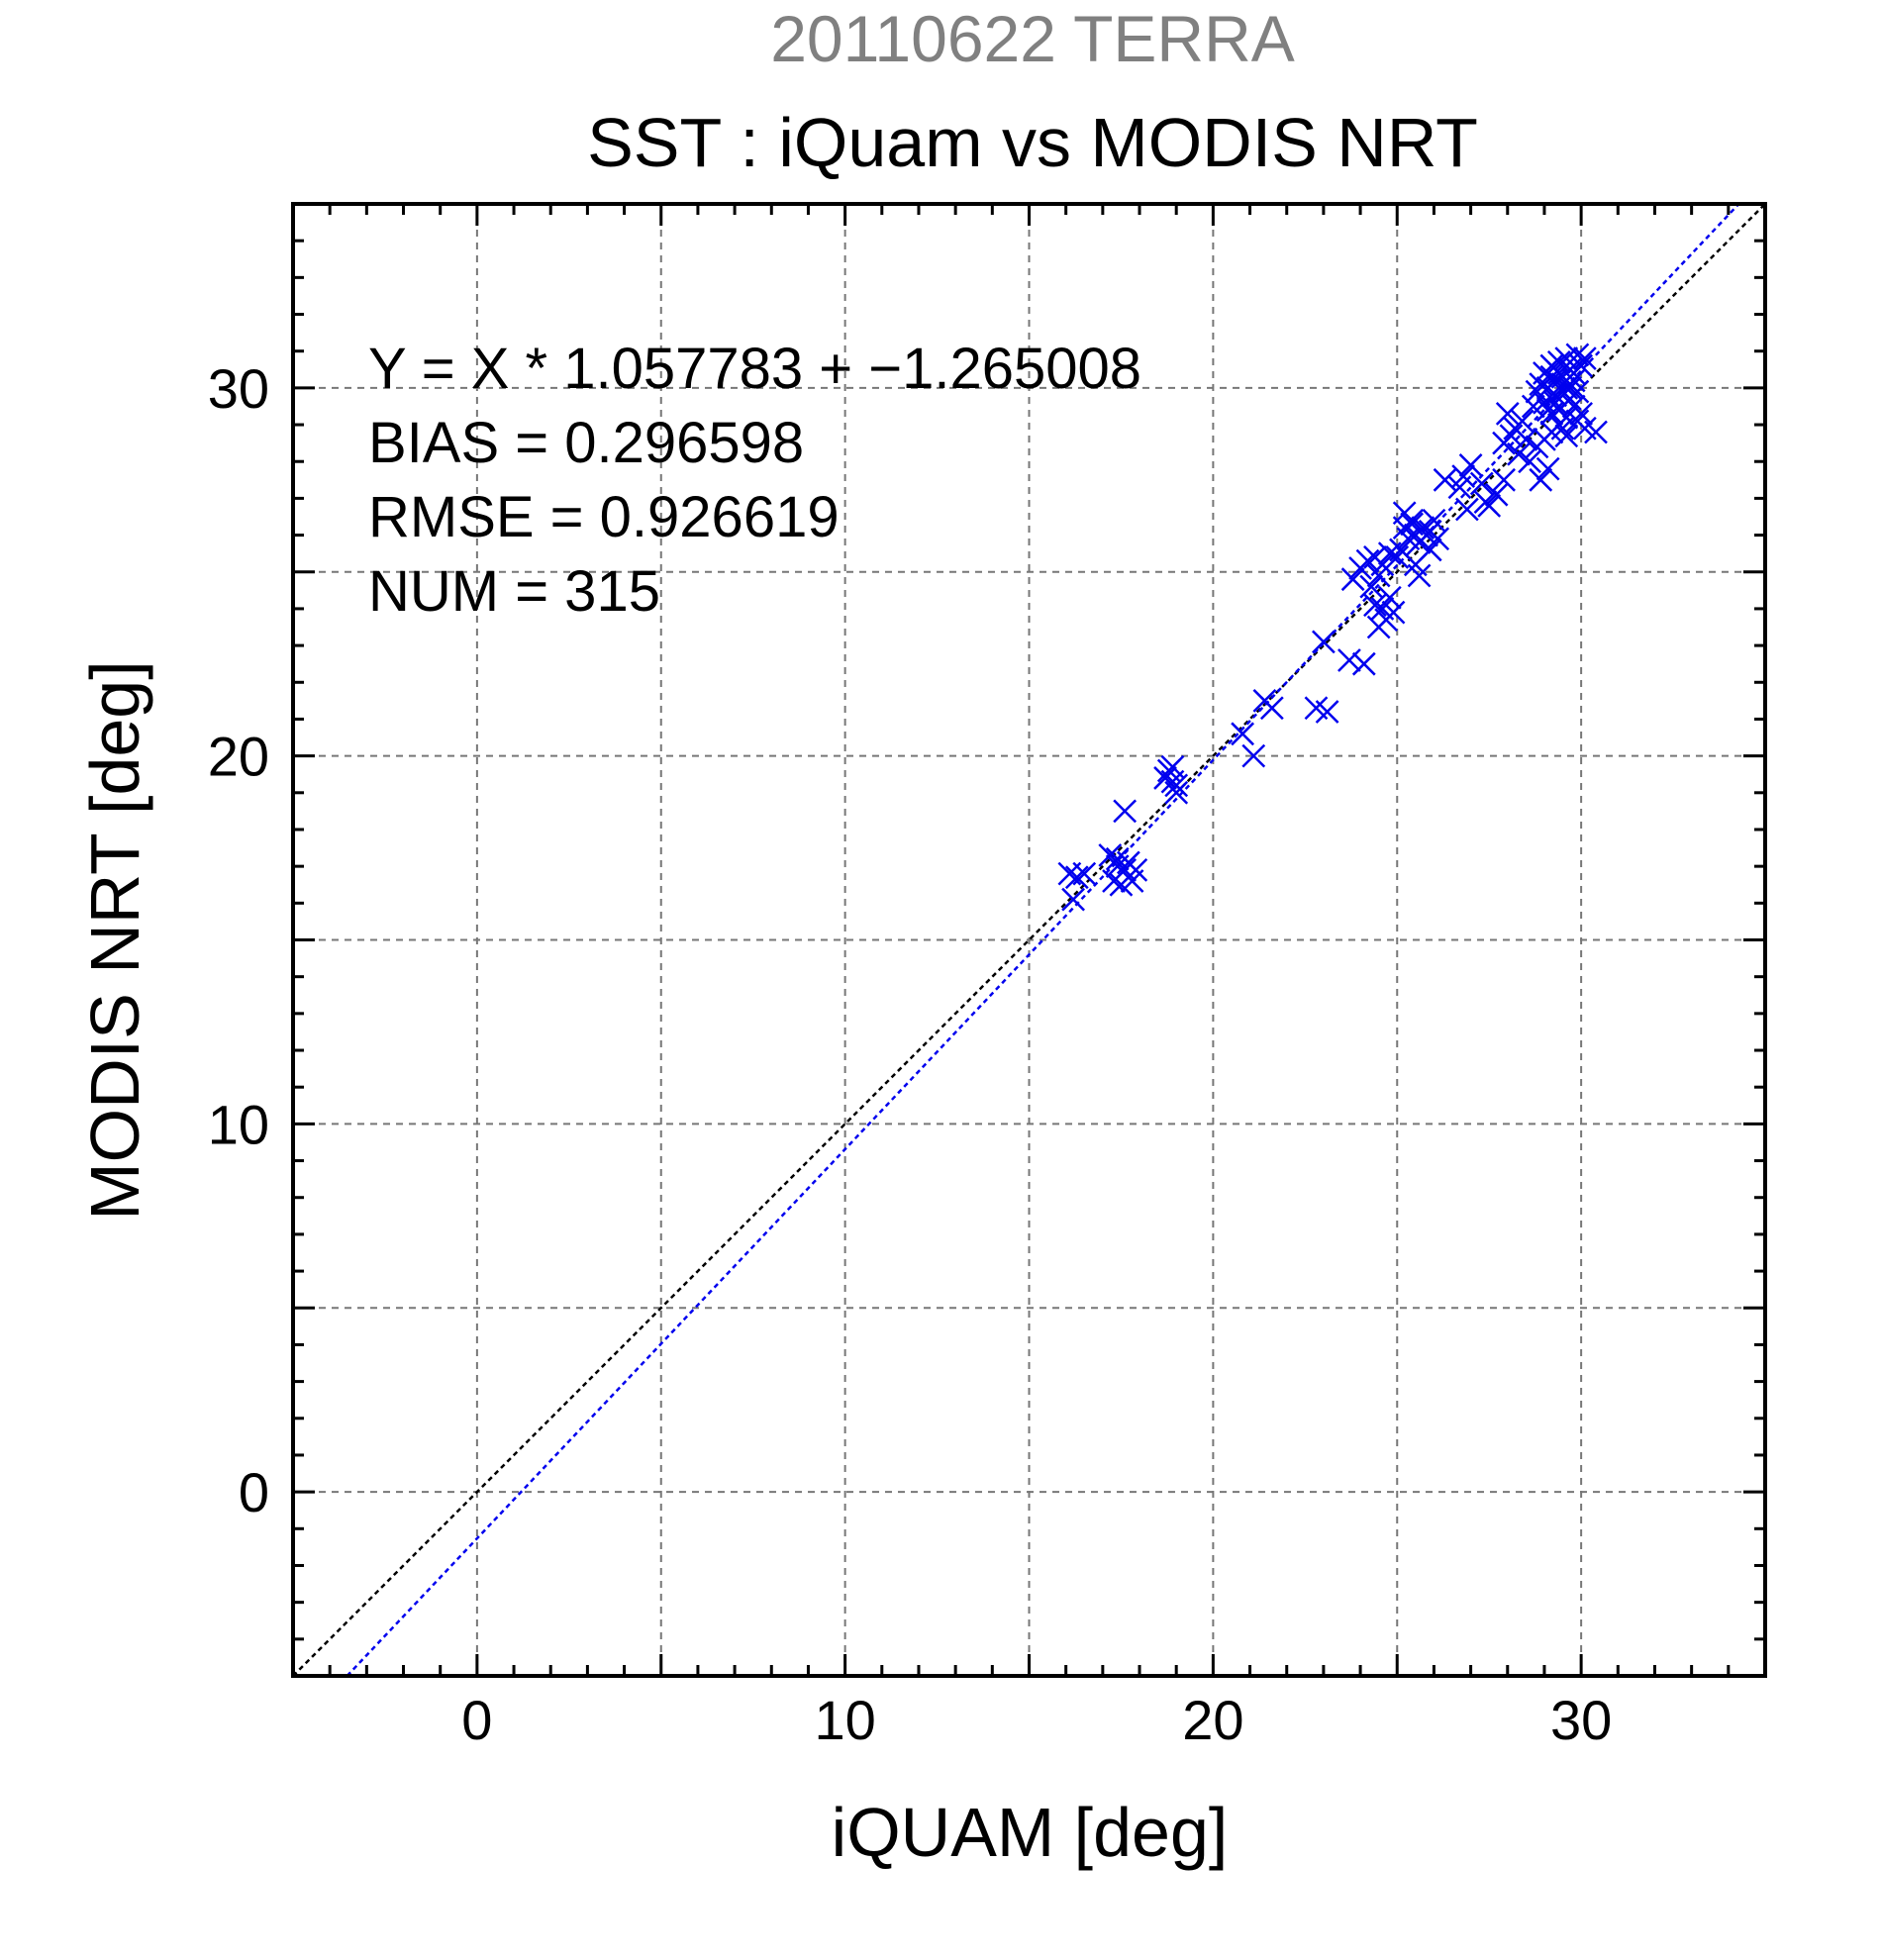 The height and width of the screenshot is (1960, 1881). What do you see at coordinates (239, 1124) in the screenshot?
I see `y-tick-label: 10` at bounding box center [239, 1124].